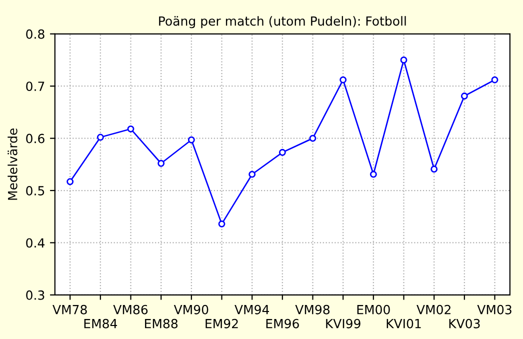 Image resolution: width=523 pixels, height=339 pixels. I want to click on y-axis-title: Medelvärde, so click(13, 164).